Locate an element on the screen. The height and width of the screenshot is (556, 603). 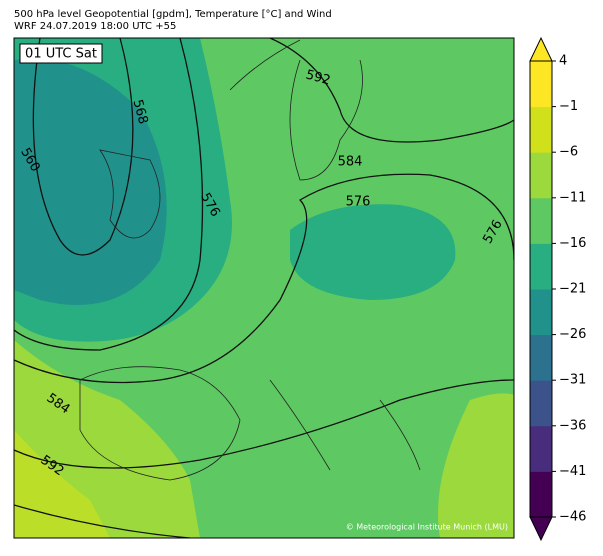
colorbar-tick-label: −21 is located at coordinates (572, 289).